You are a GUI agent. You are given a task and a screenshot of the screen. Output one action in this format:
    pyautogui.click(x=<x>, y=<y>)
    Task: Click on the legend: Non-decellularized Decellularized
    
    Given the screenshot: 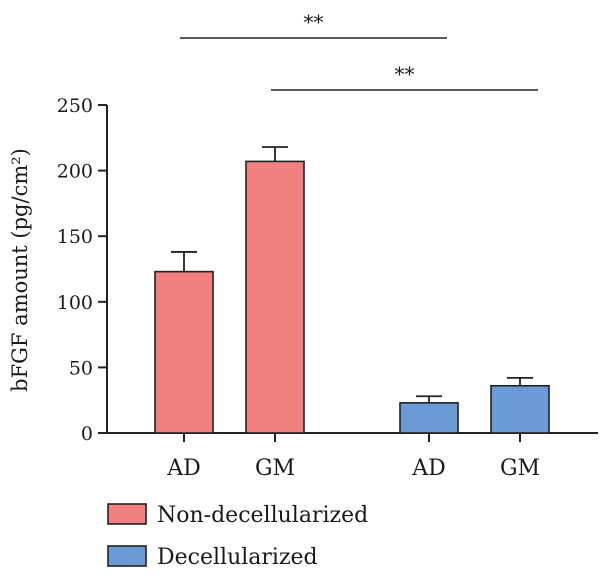 What is the action you would take?
    pyautogui.click(x=237, y=536)
    